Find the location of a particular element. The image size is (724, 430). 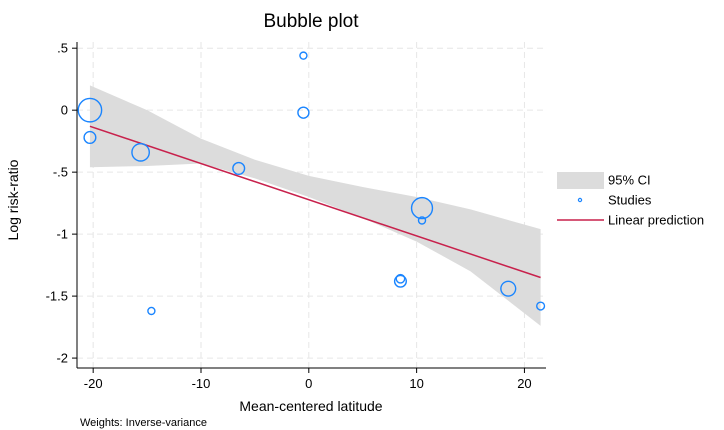

x-axis-label: Mean-centered latitude is located at coordinates (310, 406).